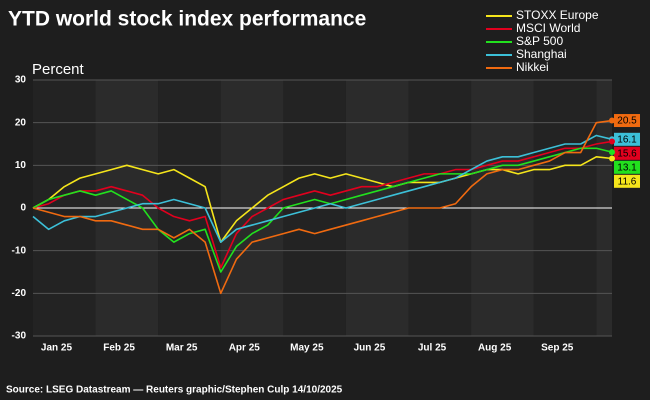  What do you see at coordinates (21, 165) in the screenshot?
I see `y-tick-label: 10` at bounding box center [21, 165].